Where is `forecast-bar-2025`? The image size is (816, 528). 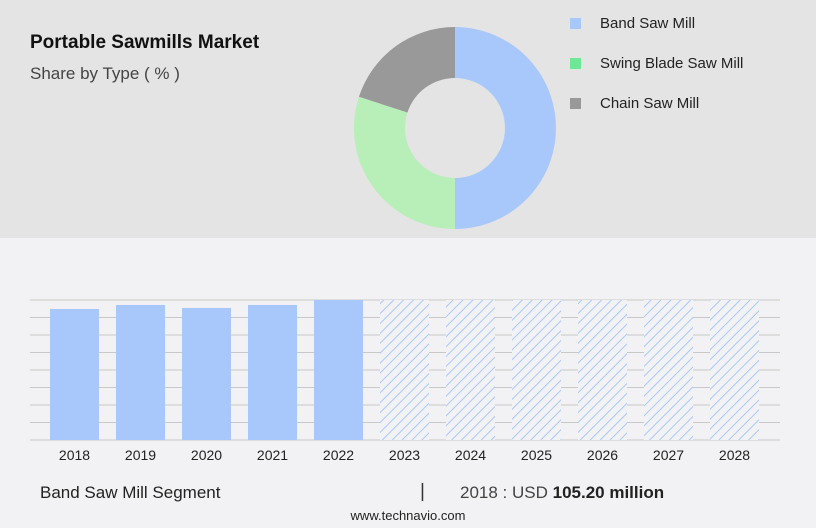
forecast-bar-2025 is located at coordinates (536, 370).